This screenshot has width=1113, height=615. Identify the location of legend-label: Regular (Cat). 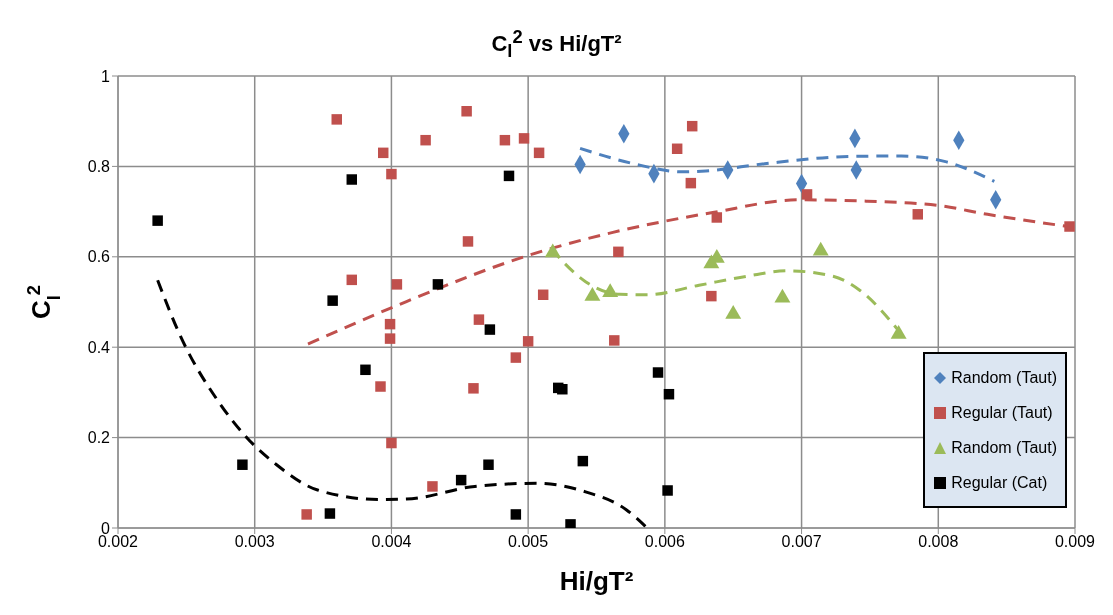
(999, 483).